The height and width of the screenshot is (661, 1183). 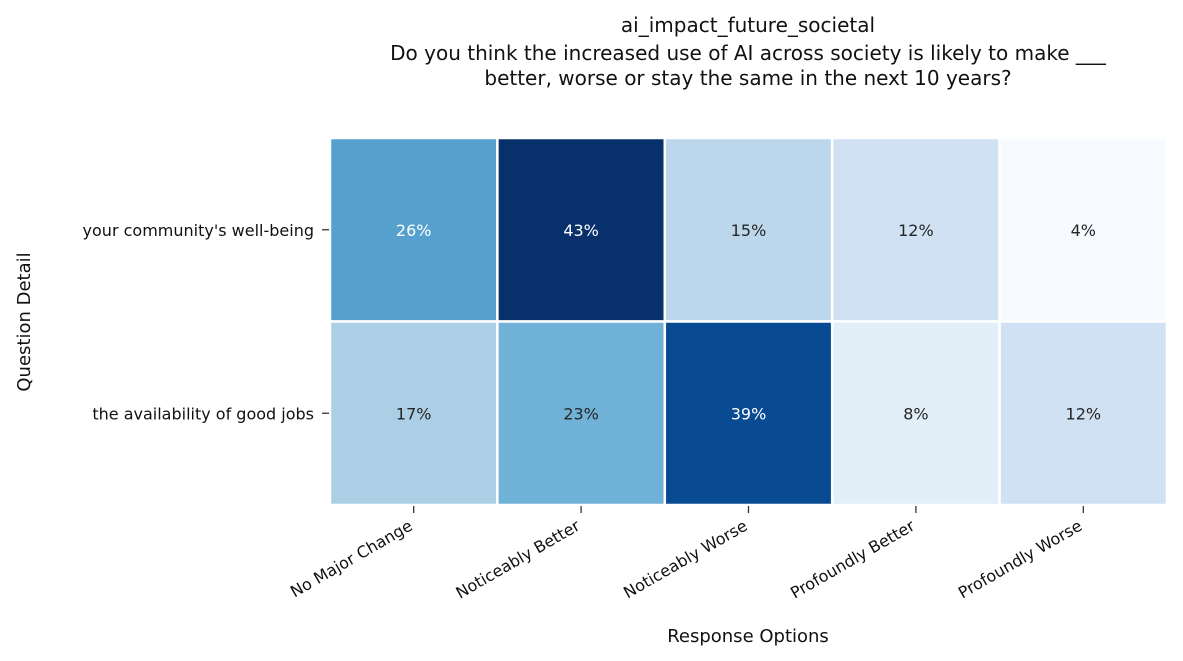 I want to click on heatmap-cell-label: 43%, so click(x=581, y=230).